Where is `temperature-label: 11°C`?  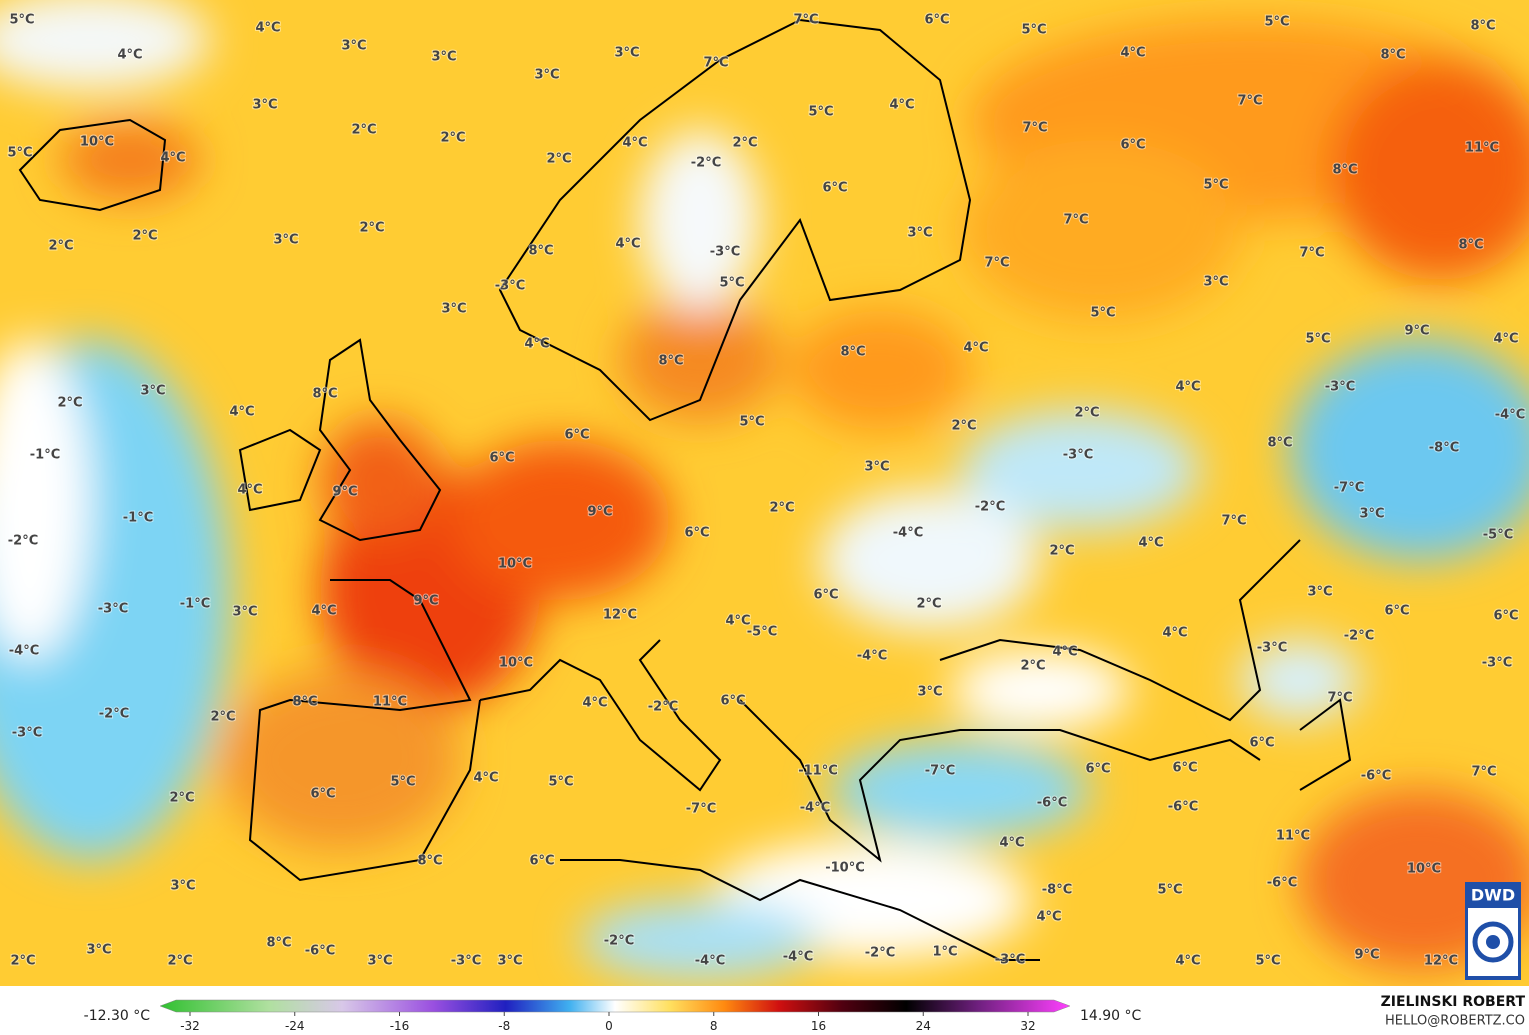
temperature-label: 11°C is located at coordinates (1482, 148).